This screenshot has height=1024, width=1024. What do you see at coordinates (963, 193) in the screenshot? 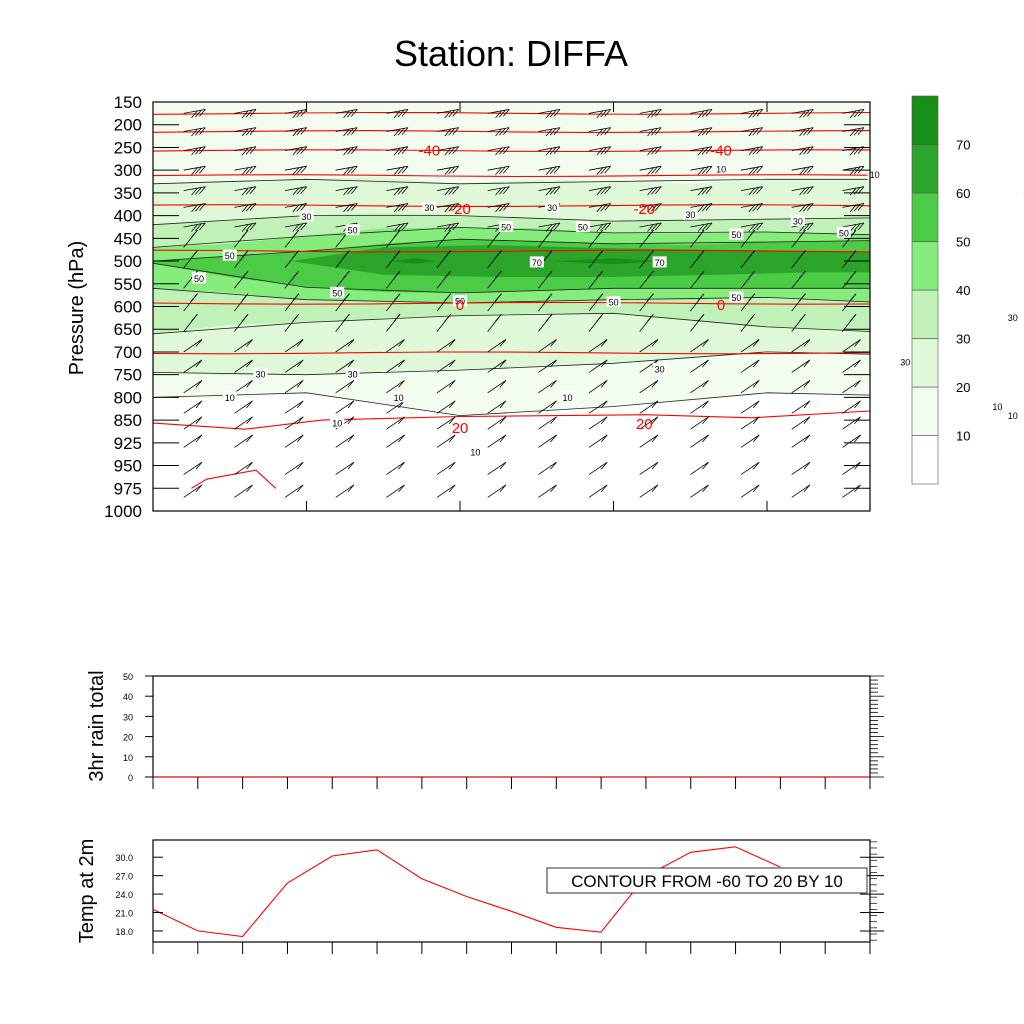
I see `colorbar-label: 60` at bounding box center [963, 193].